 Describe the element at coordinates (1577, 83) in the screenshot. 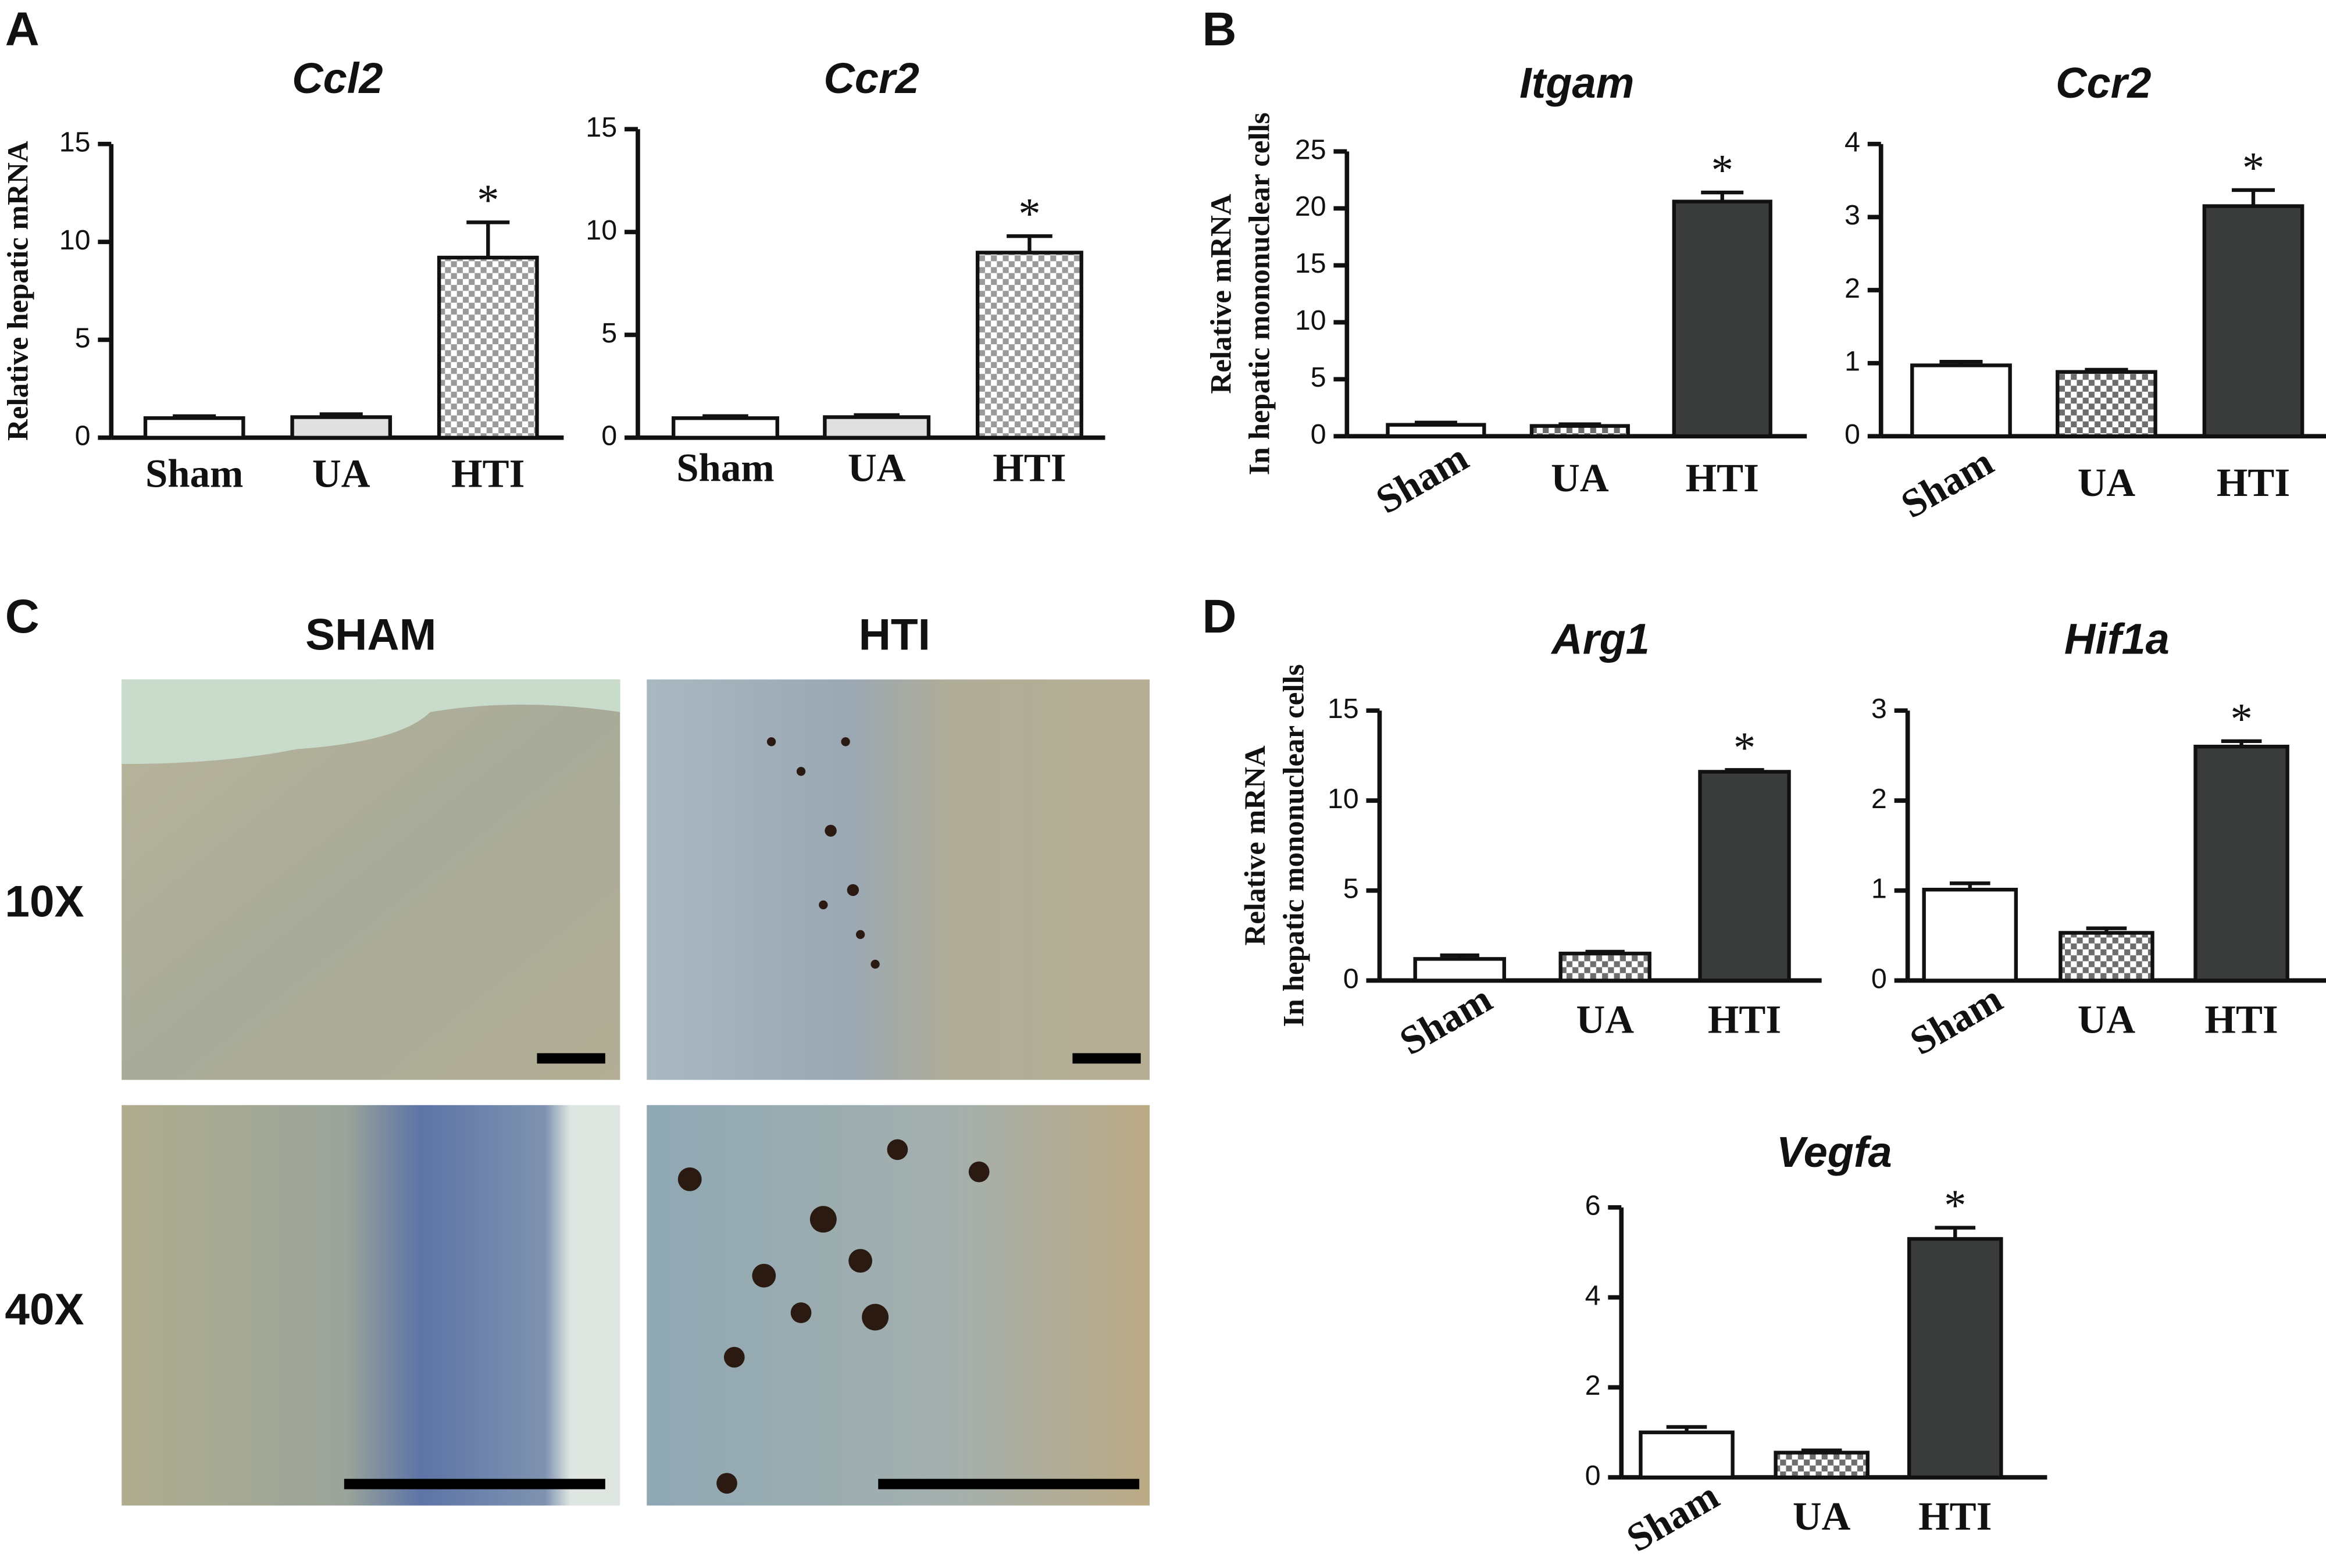

I see `chart-title: Itgam` at that location.